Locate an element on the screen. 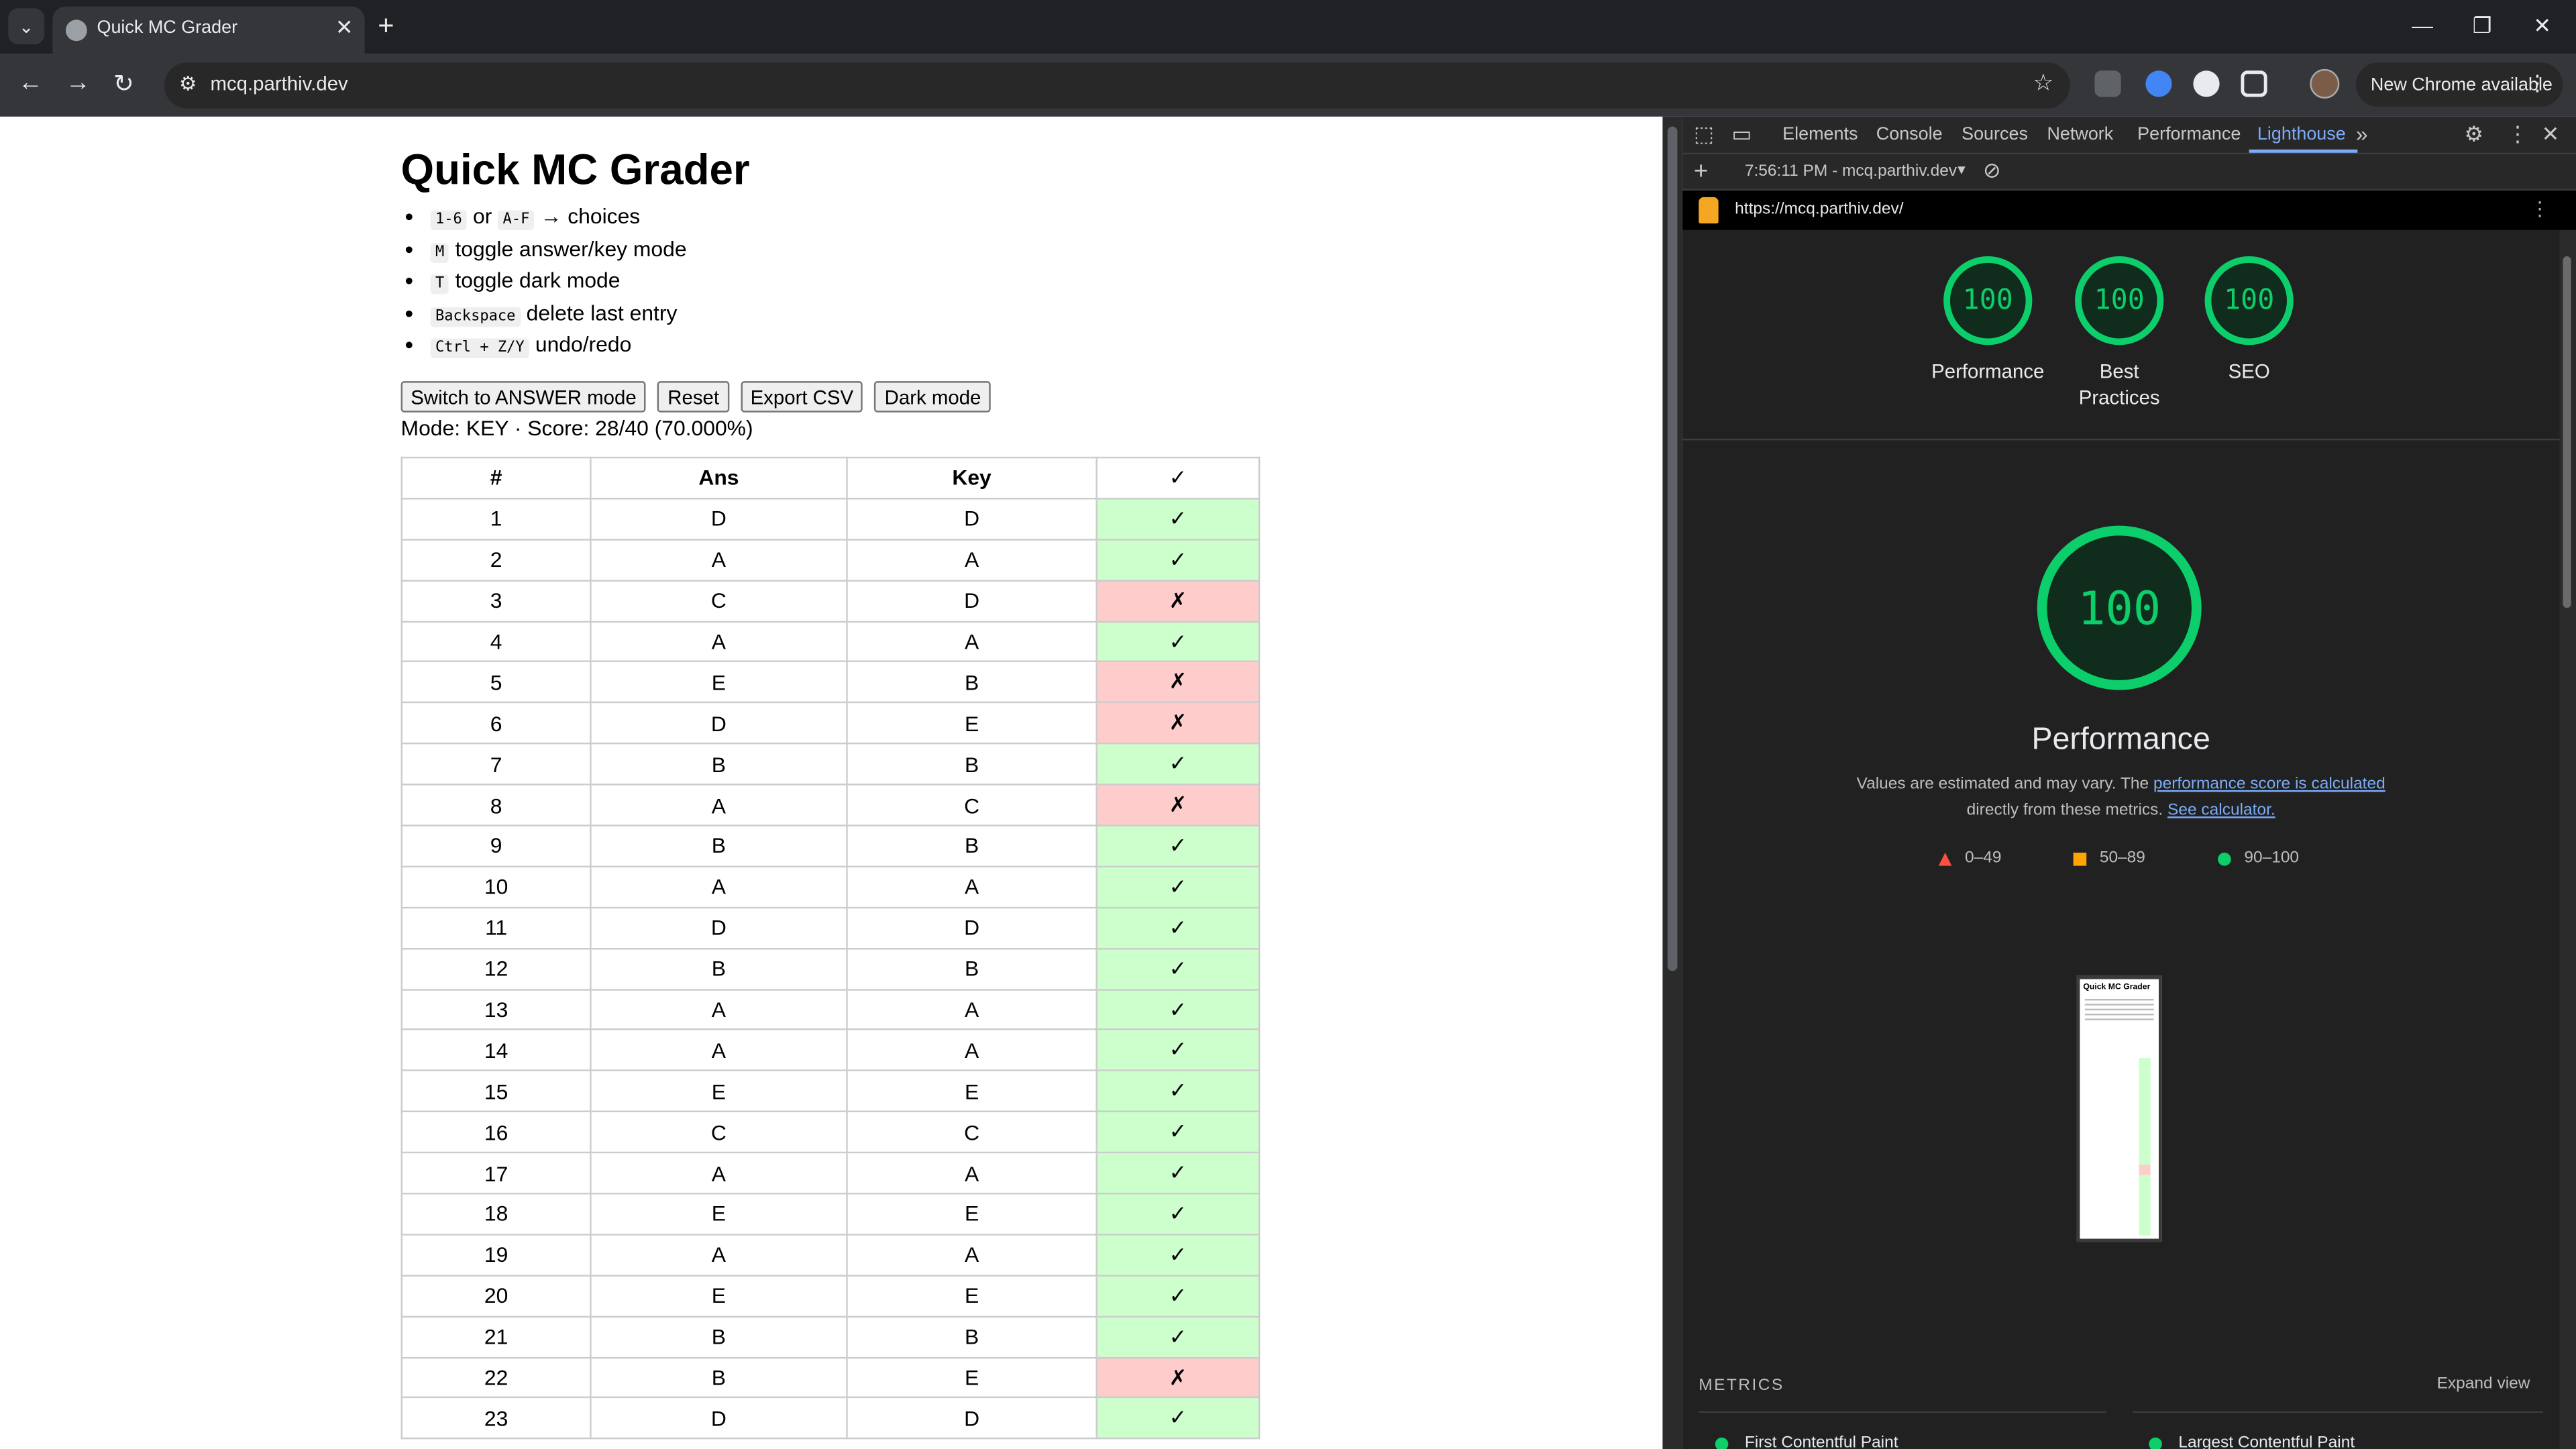 The width and height of the screenshot is (2576, 1449). table-header-row: # Ans Key ✓ is located at coordinates (830, 478).